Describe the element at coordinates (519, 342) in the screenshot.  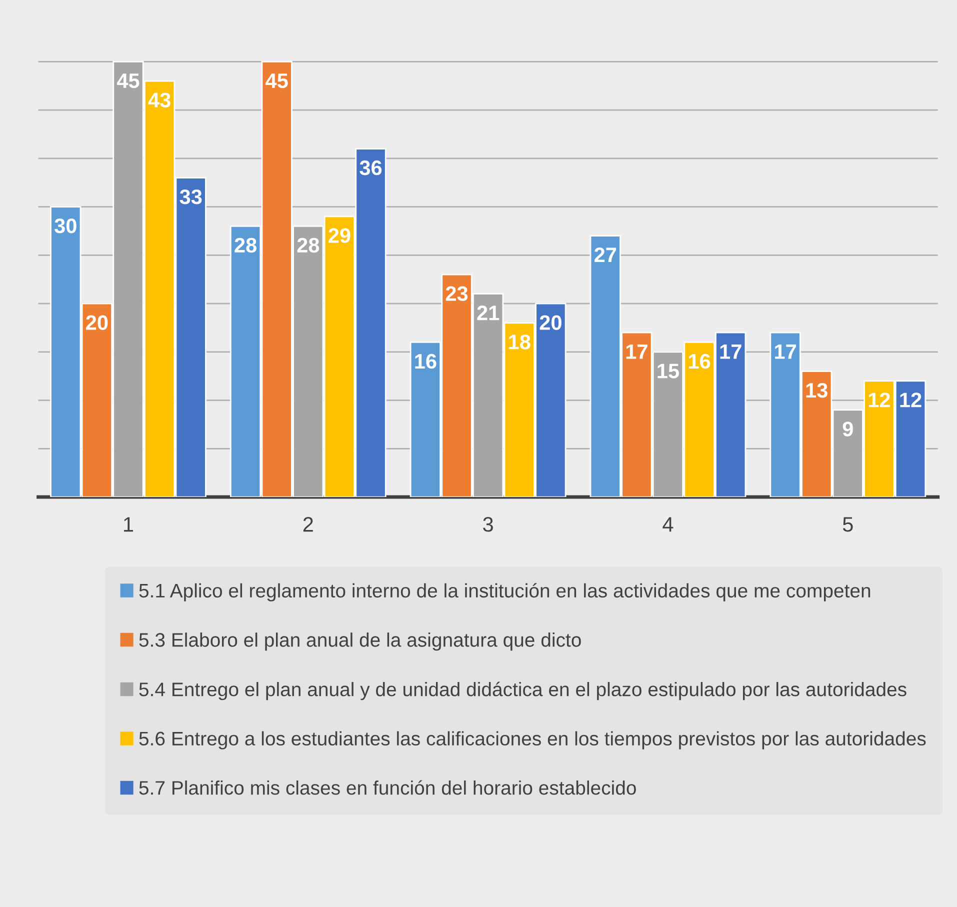
I see `data-label: 18` at that location.